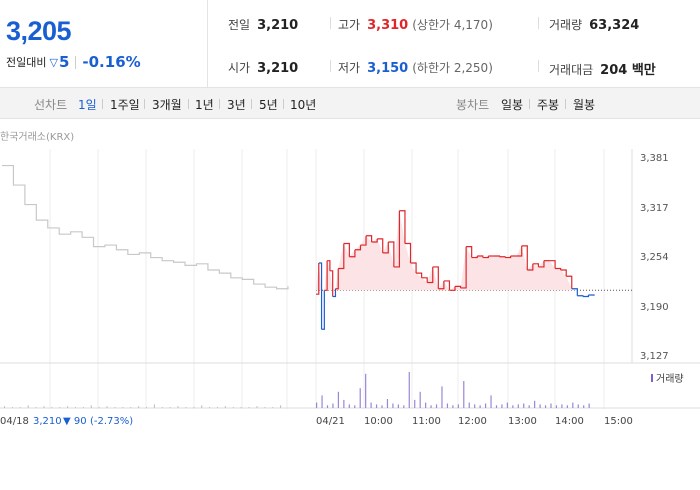 The image size is (700, 490). I want to click on tab-3month: 3개월, so click(167, 105).